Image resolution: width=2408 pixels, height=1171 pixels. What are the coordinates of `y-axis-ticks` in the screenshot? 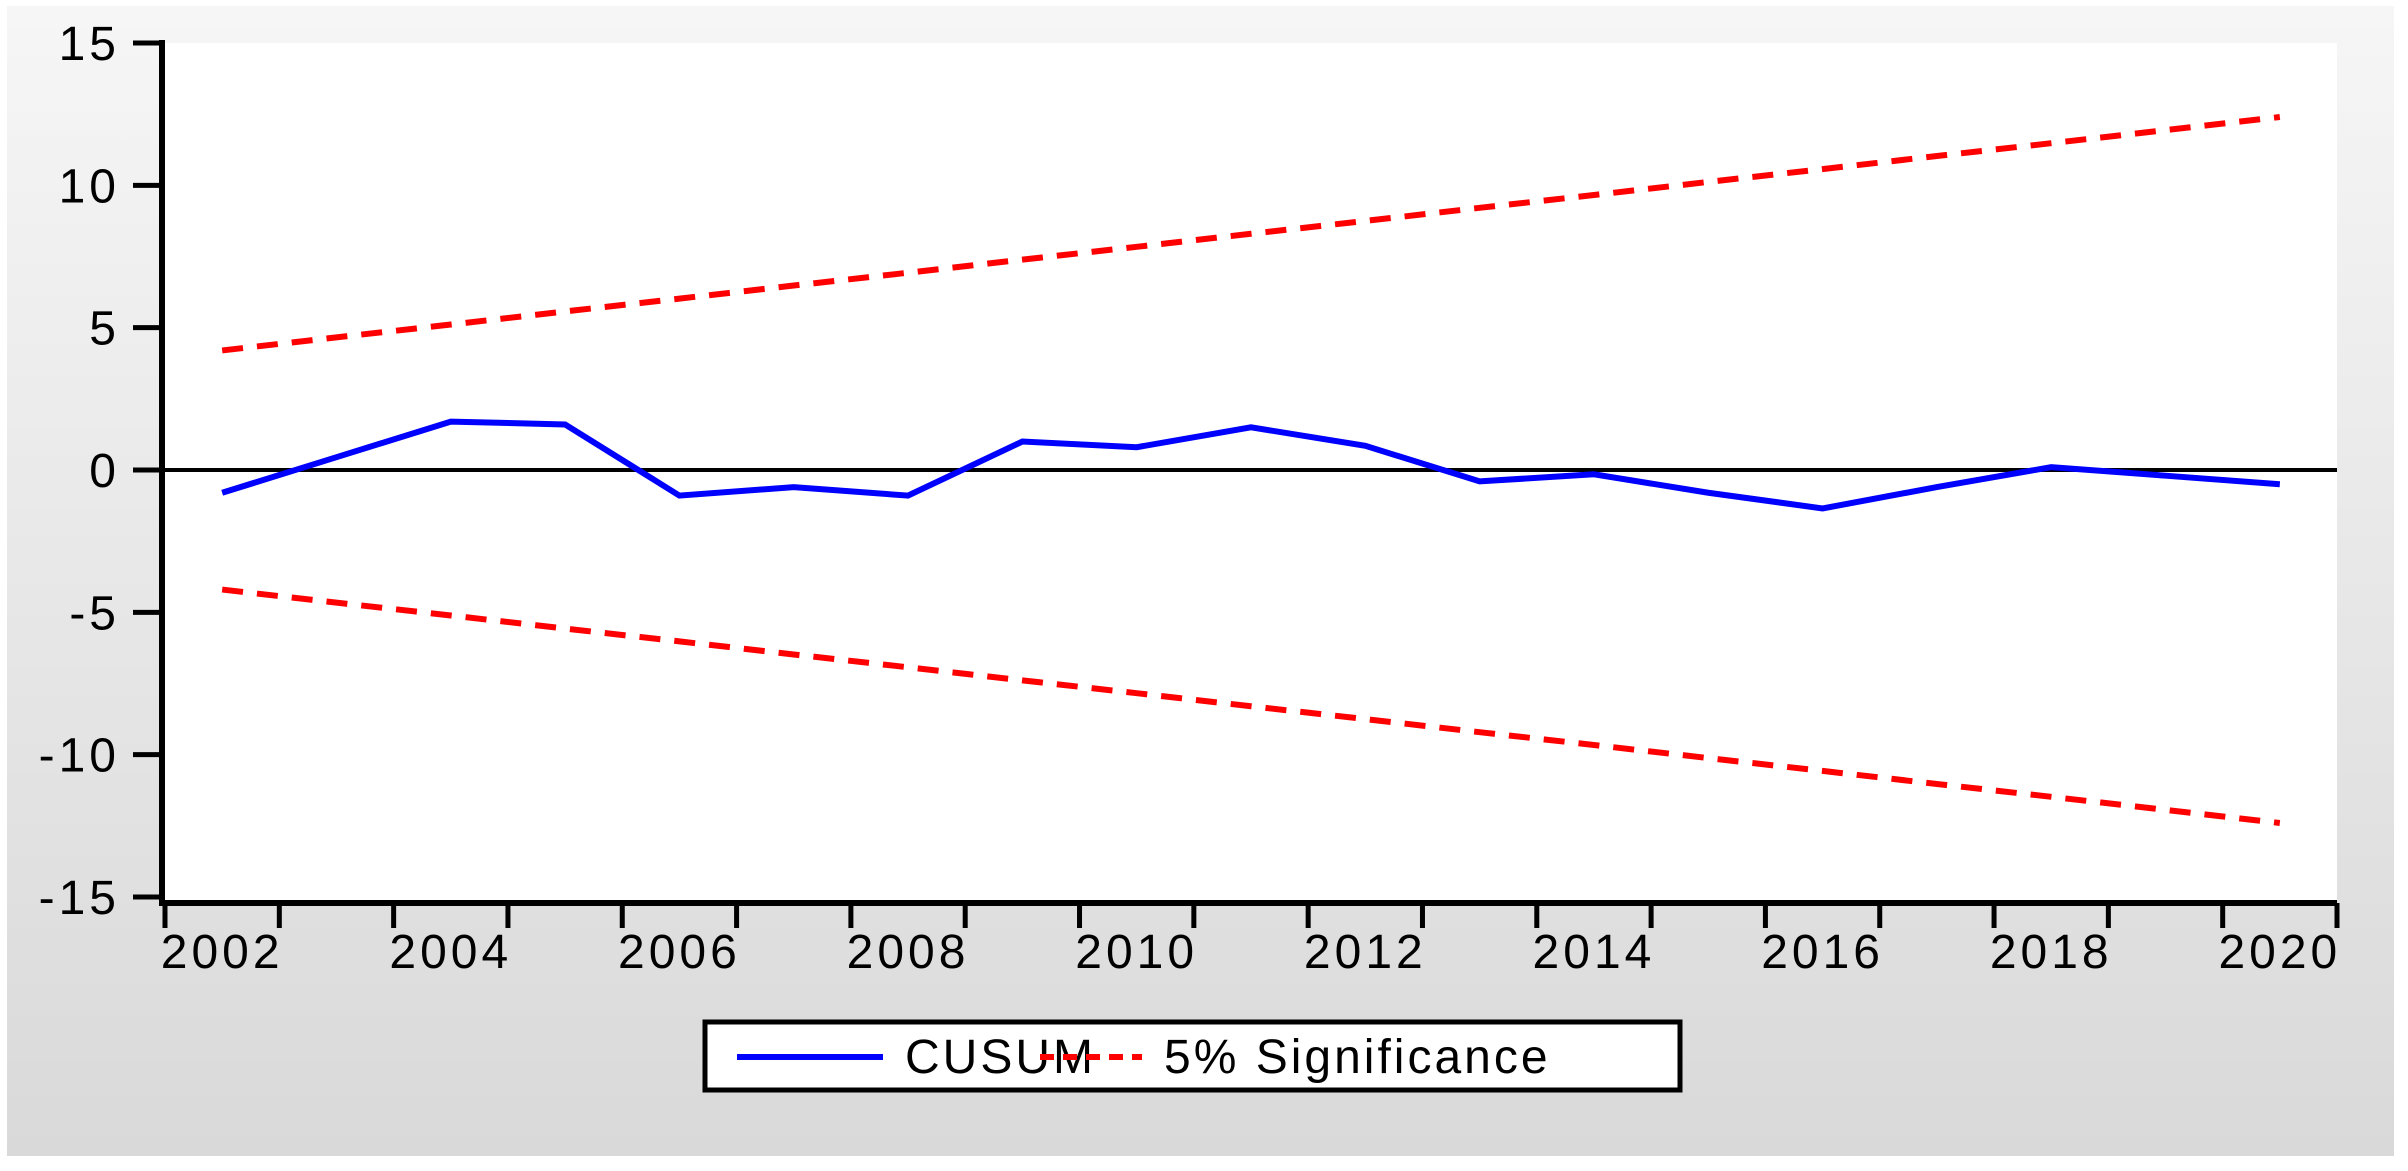 It's located at (147, 470).